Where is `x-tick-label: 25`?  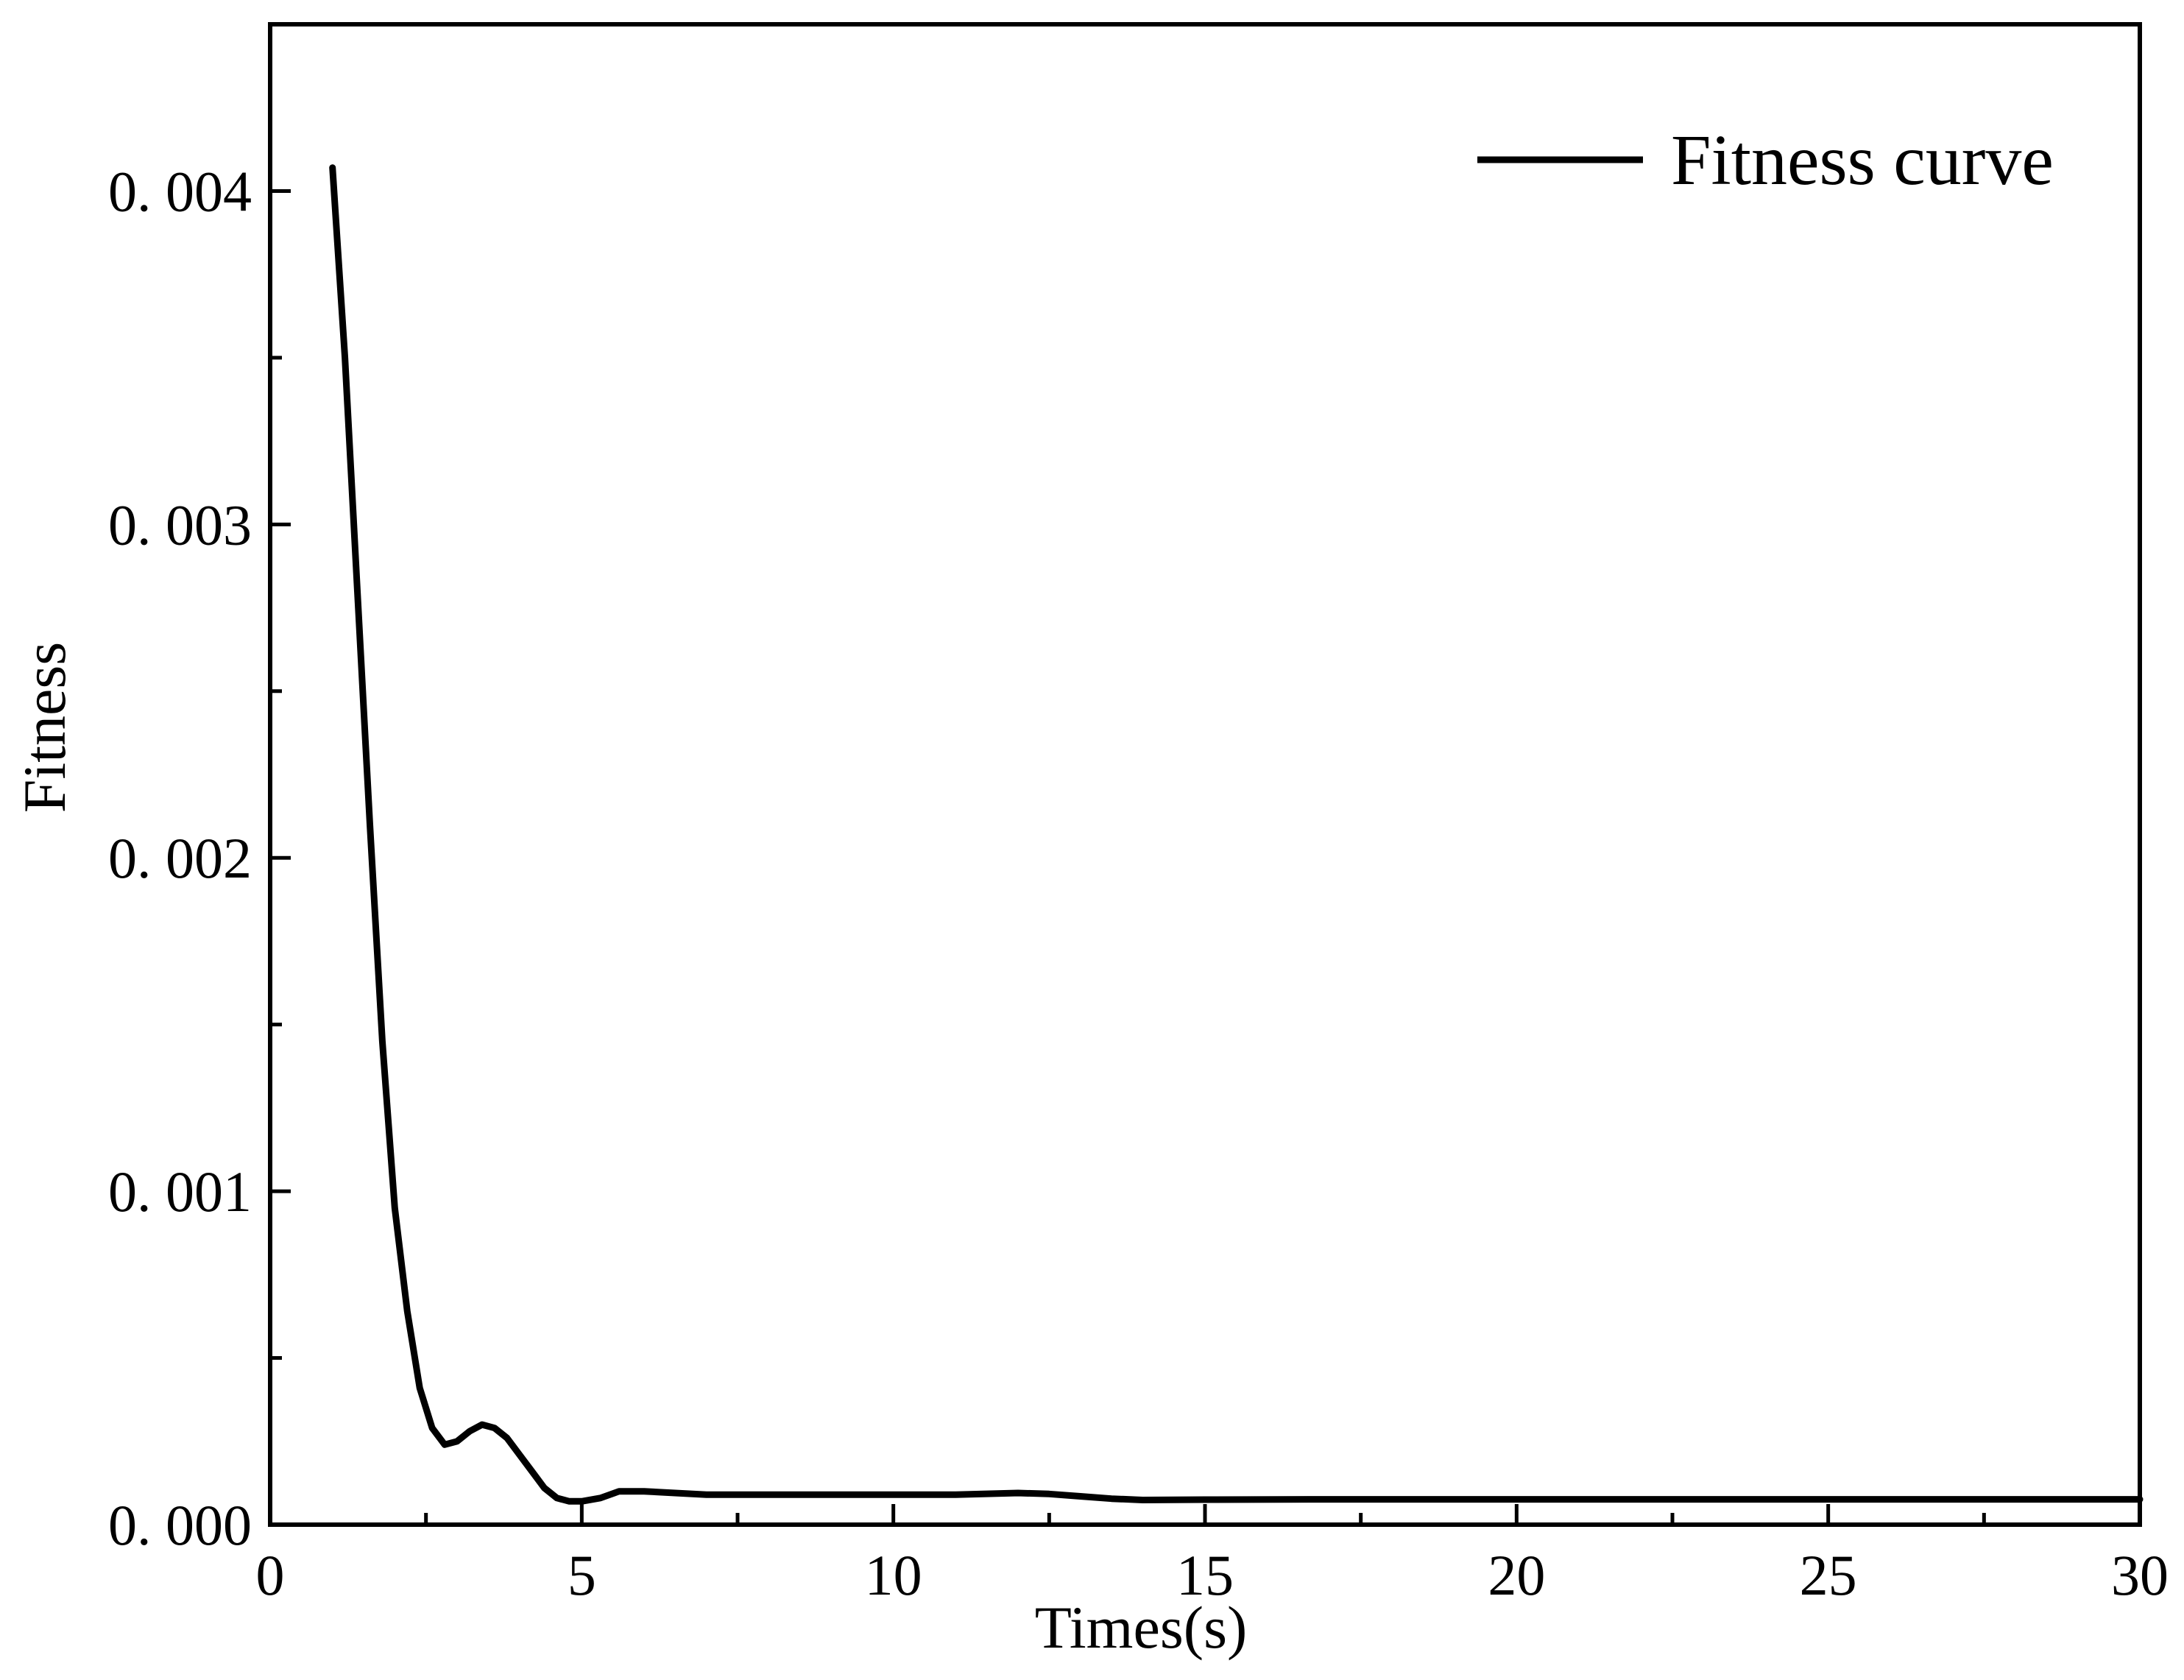
x-tick-label: 25 is located at coordinates (1828, 1575).